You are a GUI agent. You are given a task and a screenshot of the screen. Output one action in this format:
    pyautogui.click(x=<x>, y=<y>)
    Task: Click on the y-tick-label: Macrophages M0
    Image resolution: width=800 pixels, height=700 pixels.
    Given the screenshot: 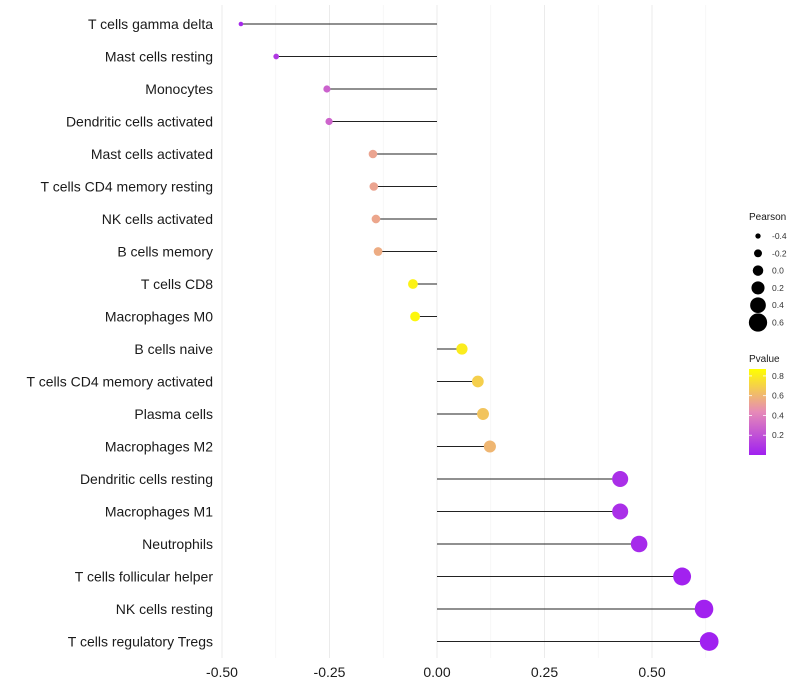 What is the action you would take?
    pyautogui.click(x=159, y=317)
    